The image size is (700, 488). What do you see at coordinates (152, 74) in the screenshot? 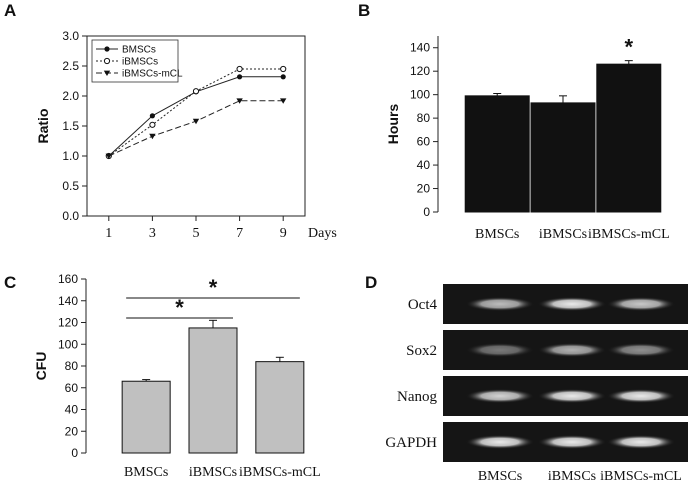
I see `legend-label: iBMSCs-mCL` at bounding box center [152, 74].